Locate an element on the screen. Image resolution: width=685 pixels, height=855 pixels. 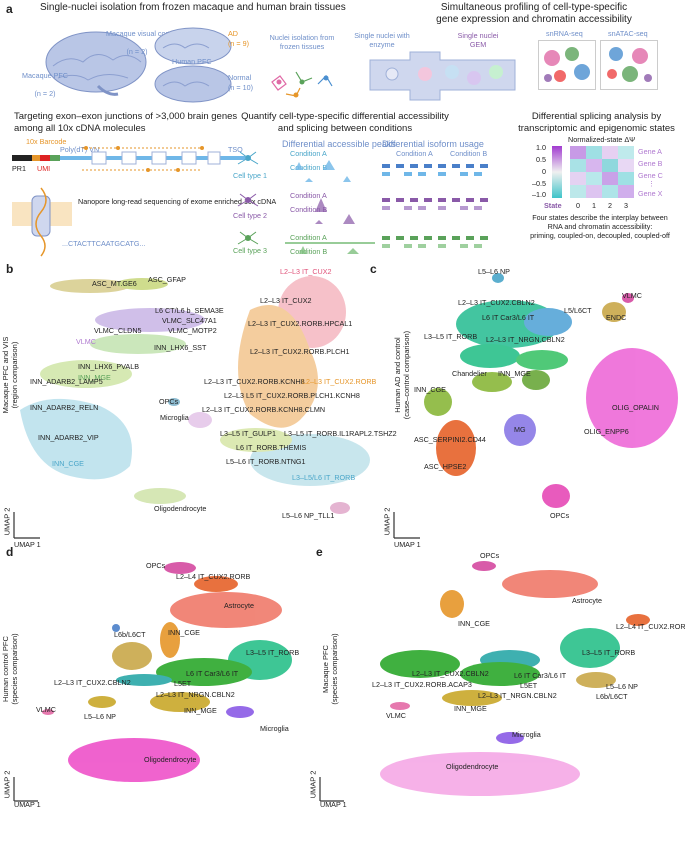
d-cluster-9: L2–L3 IT_NRGN.CBLN2 is located at coordinates (195, 694).